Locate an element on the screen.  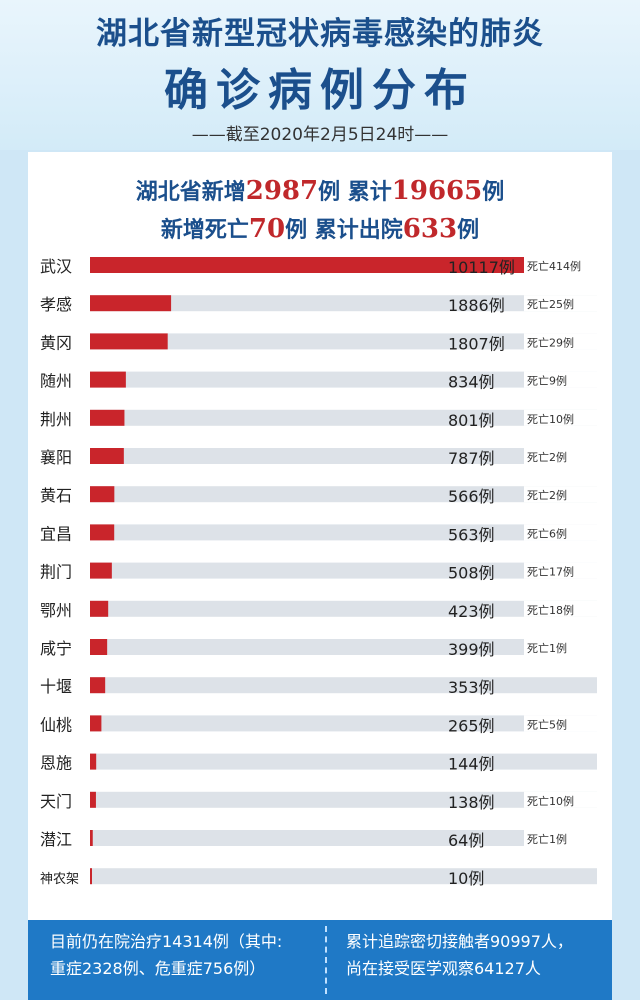
death-label: 死亡18例 is located at coordinates (550, 610).